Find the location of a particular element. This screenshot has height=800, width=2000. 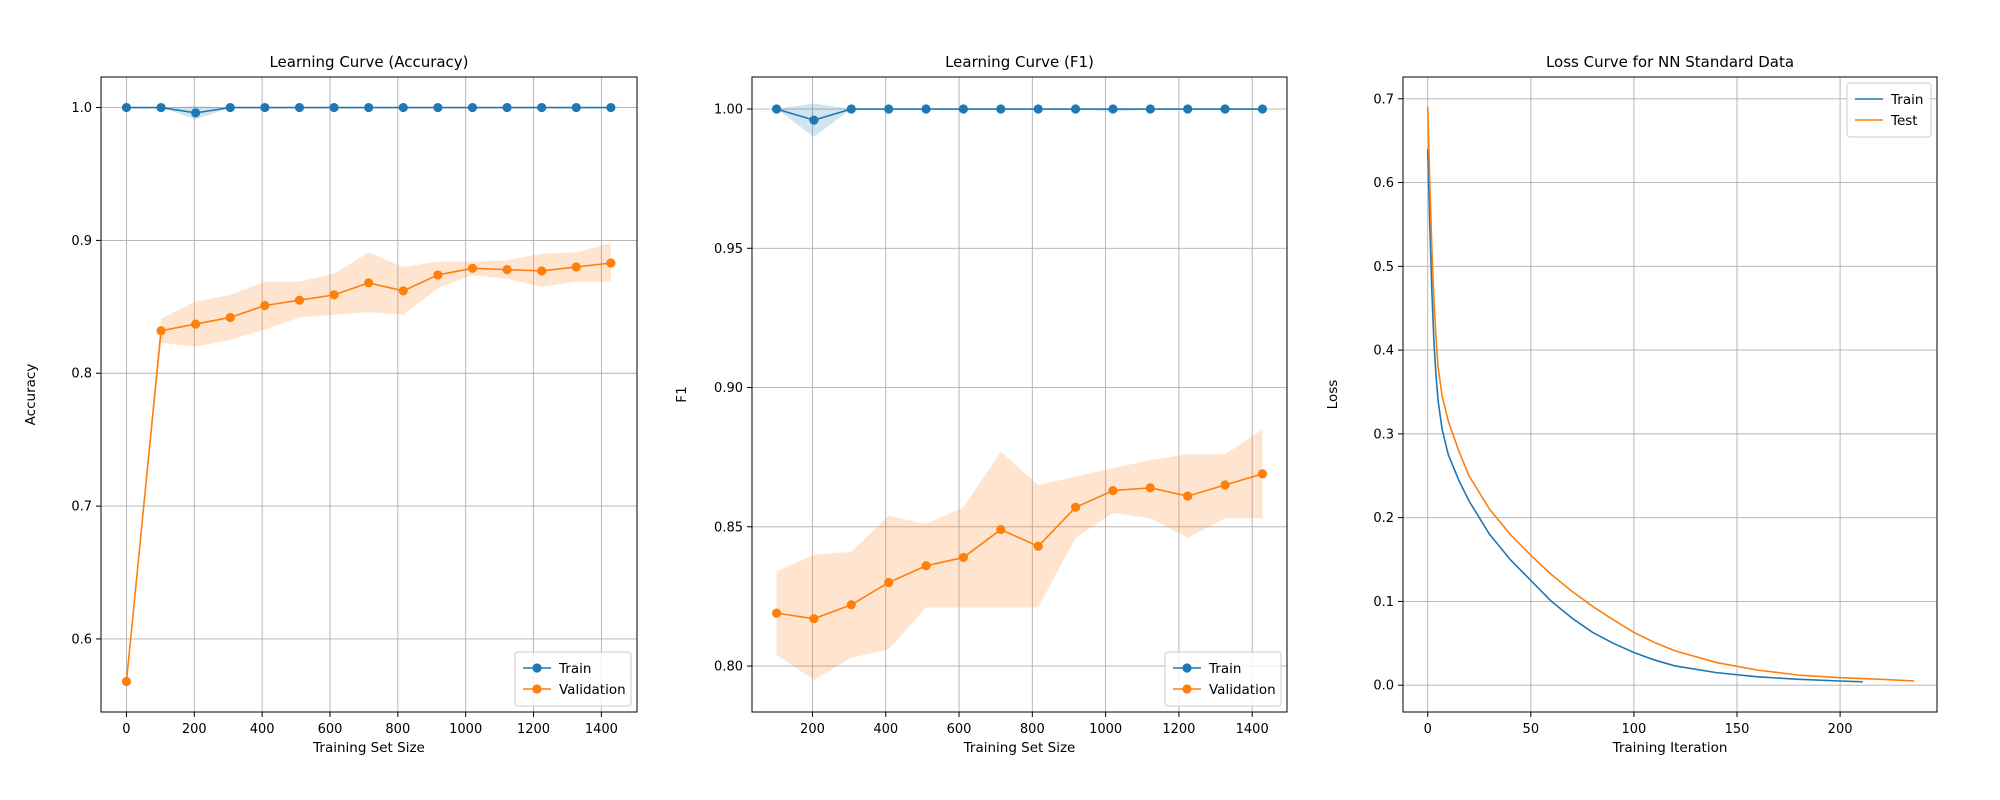

legend: Train Test is located at coordinates (1889, 110).